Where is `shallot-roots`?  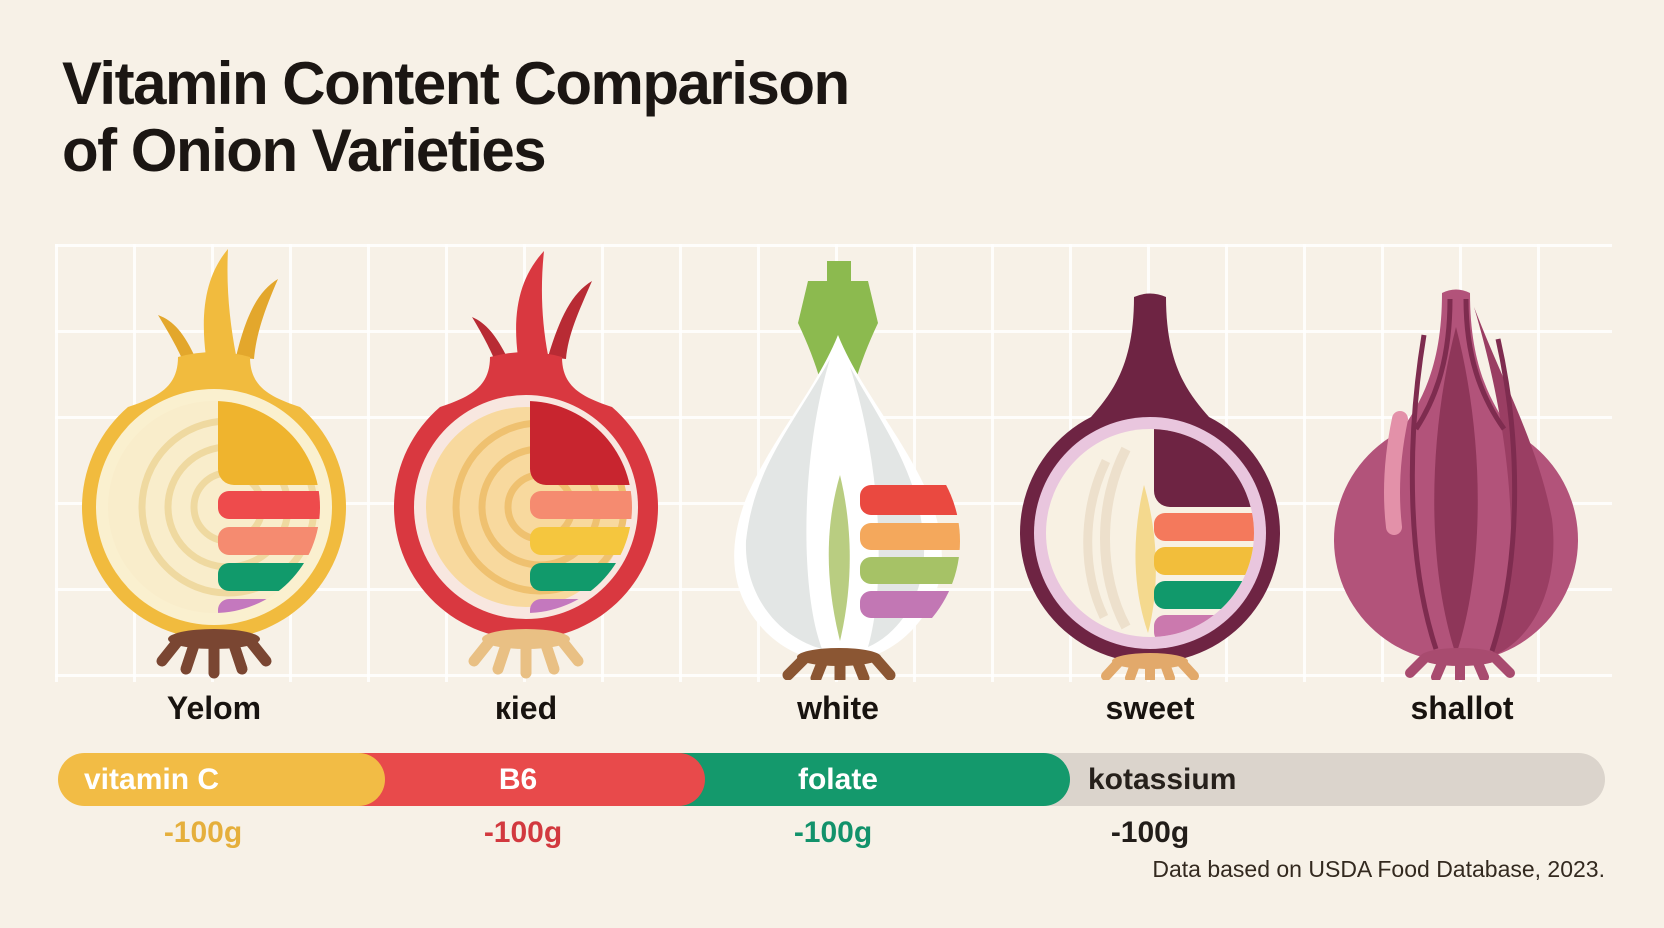 shallot-roots is located at coordinates (1460, 667).